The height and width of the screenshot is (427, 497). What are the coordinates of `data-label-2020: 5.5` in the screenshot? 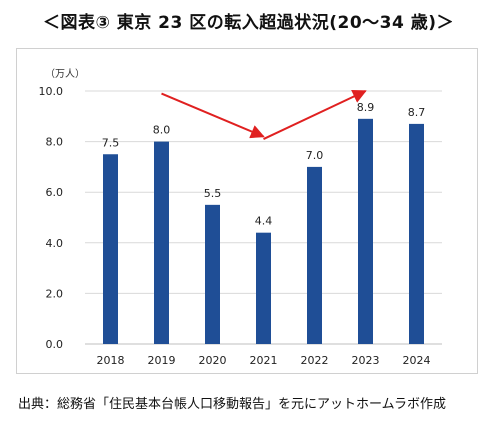 It's located at (213, 193).